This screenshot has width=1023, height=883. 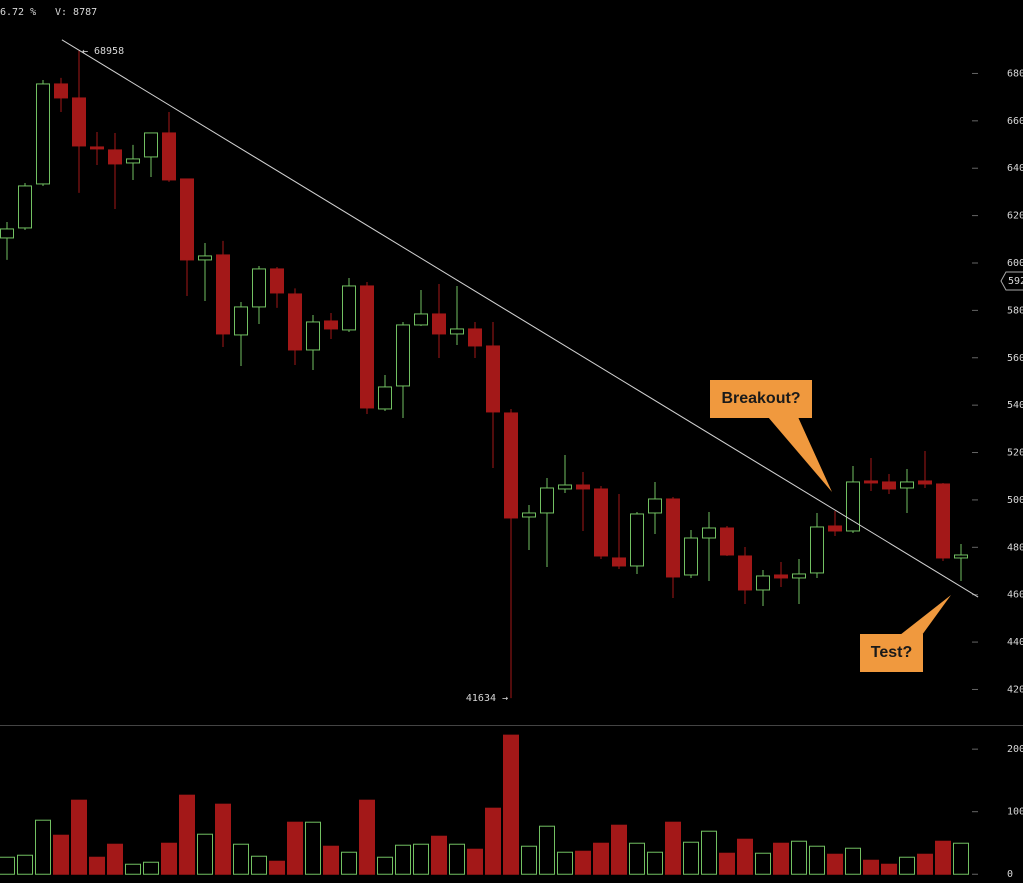 I want to click on y-tick-label: 46000, so click(x=1015, y=595).